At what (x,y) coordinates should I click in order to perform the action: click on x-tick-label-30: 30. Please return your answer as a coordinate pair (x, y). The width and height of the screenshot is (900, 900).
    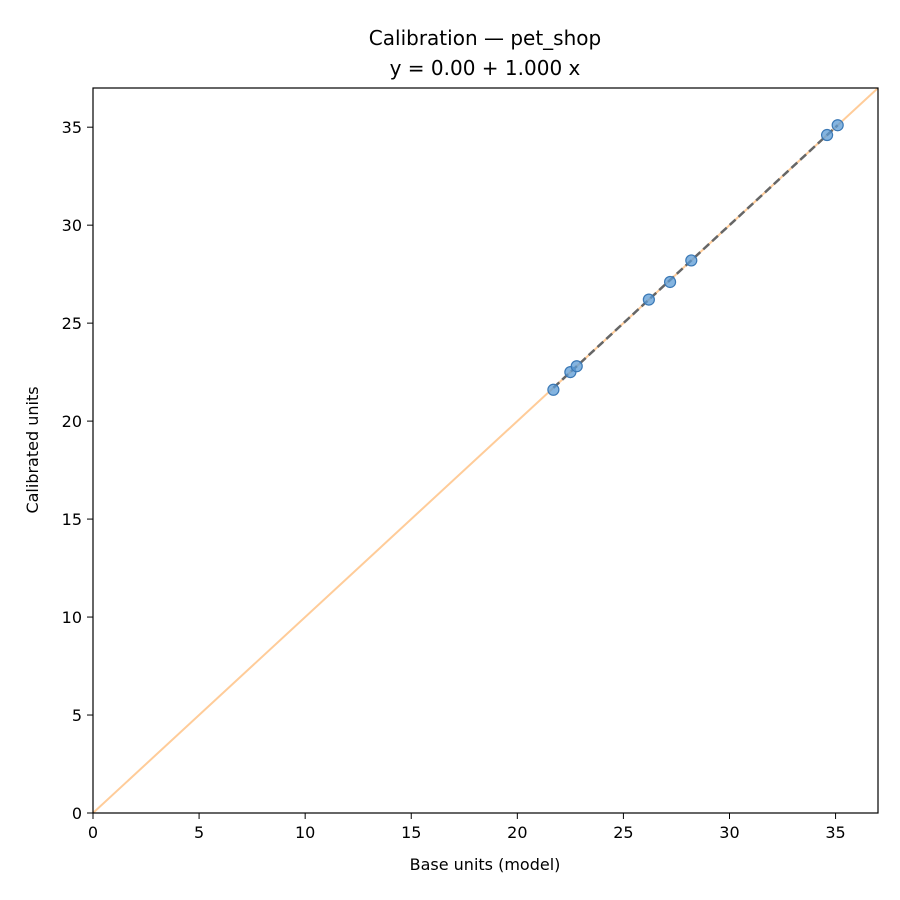
    Looking at the image, I should click on (729, 832).